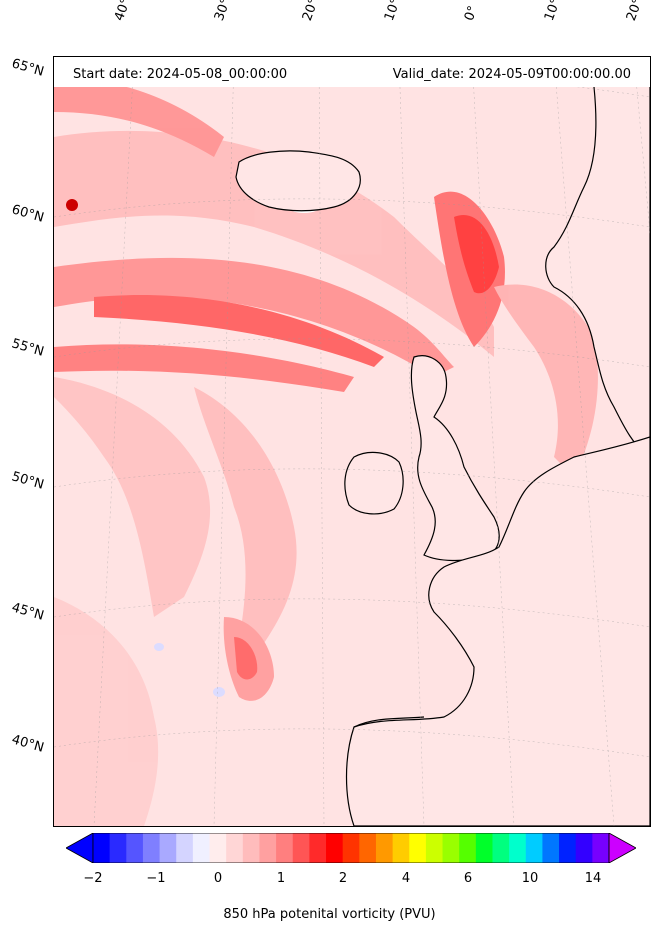  Describe the element at coordinates (79, 848) in the screenshot. I see `colorbar-under-triangle` at that location.